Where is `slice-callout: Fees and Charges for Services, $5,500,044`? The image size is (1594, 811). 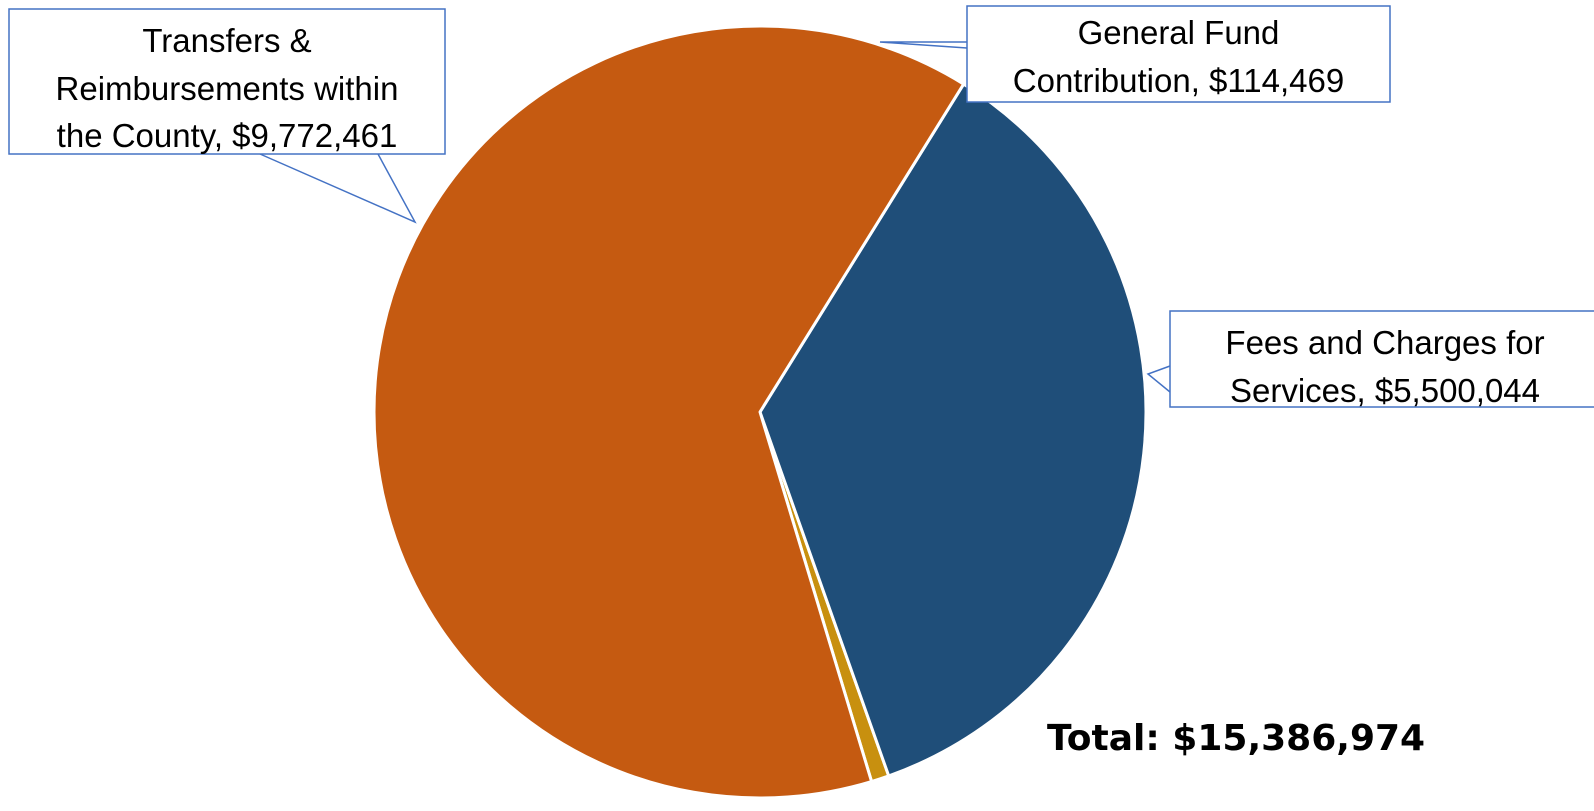
slice-callout: Fees and Charges for Services, $5,500,044 is located at coordinates (1381, 359).